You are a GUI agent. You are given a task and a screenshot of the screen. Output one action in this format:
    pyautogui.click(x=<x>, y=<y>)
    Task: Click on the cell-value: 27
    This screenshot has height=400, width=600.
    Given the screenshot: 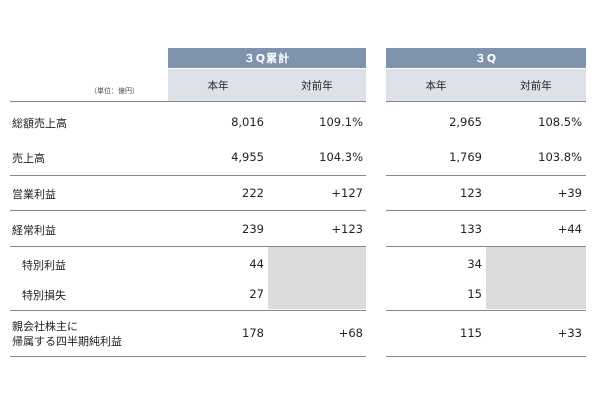 What is the action you would take?
    pyautogui.click(x=256, y=294)
    